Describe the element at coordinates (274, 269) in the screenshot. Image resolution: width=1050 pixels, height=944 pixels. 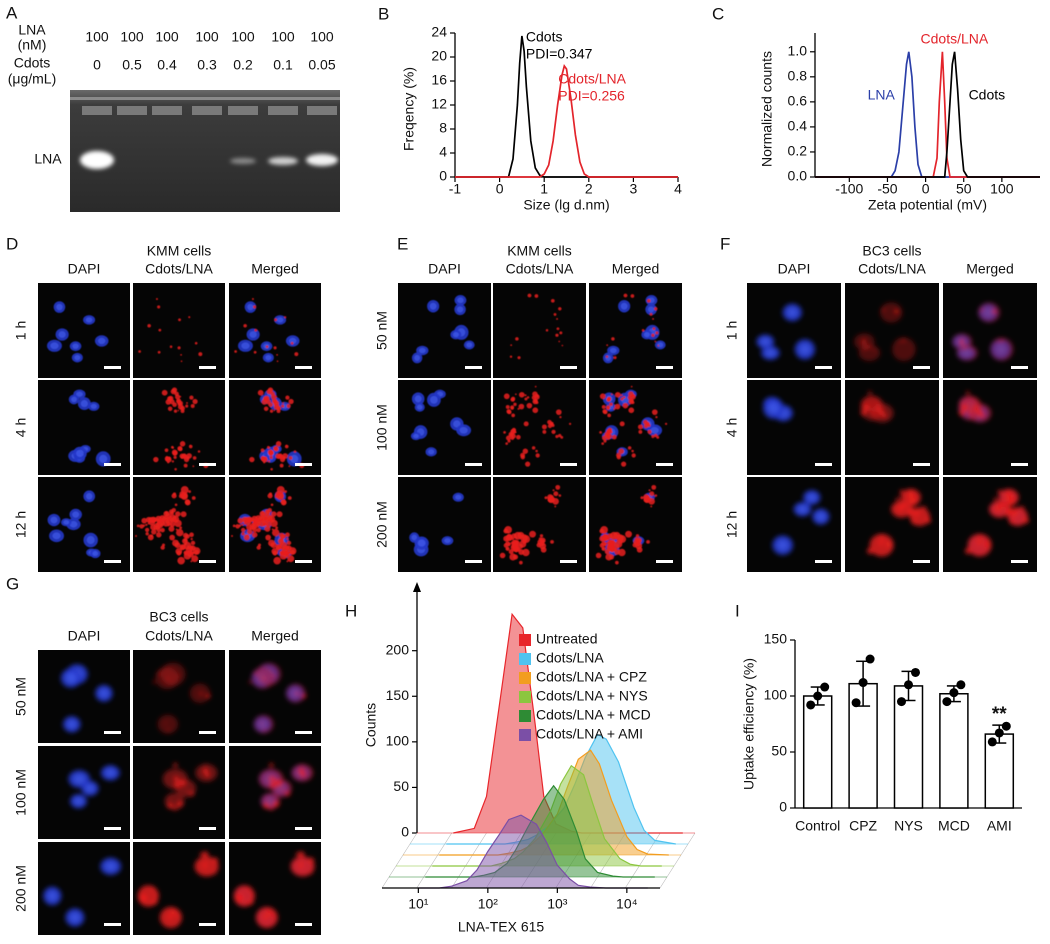
I see `column-header: Merged` at that location.